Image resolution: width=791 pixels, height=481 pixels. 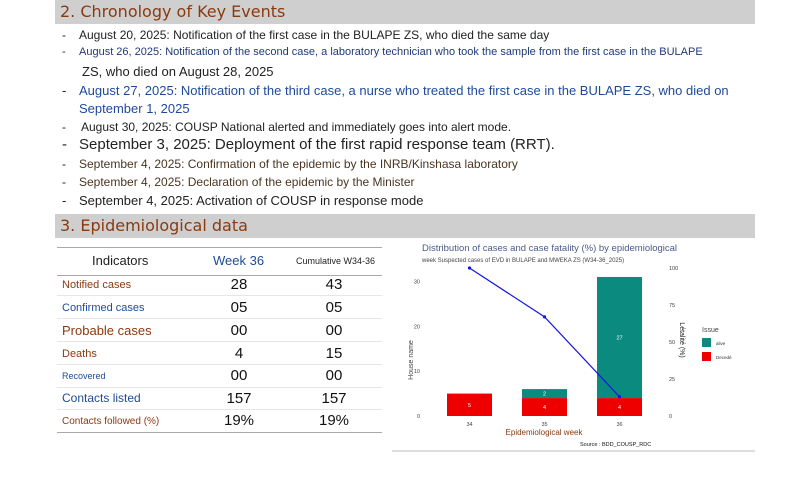 What do you see at coordinates (672, 306) in the screenshot?
I see `y2-tick-label: 75` at bounding box center [672, 306].